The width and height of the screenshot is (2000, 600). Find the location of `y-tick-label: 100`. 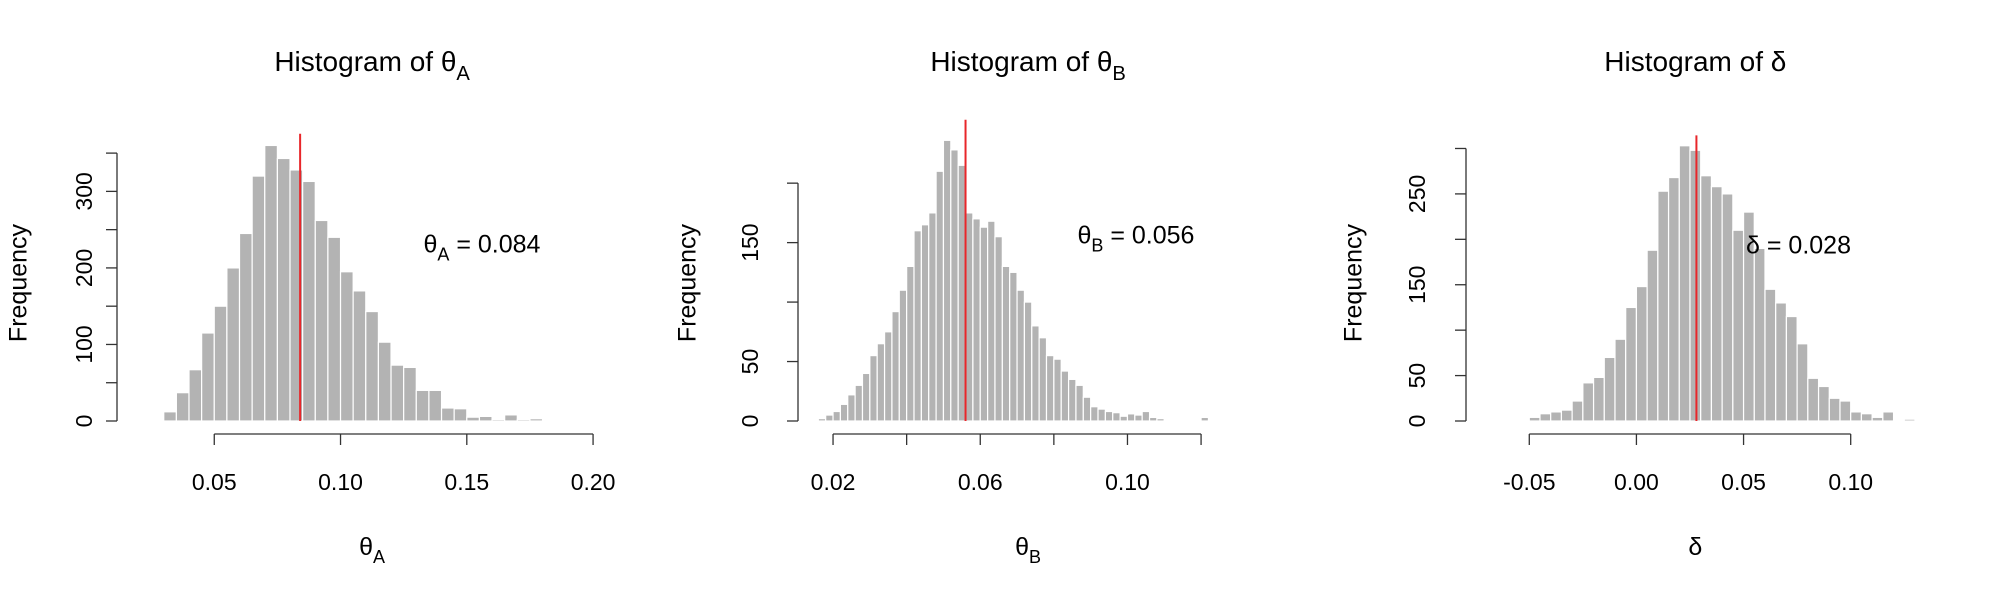

y-tick-label: 100 is located at coordinates (84, 344).